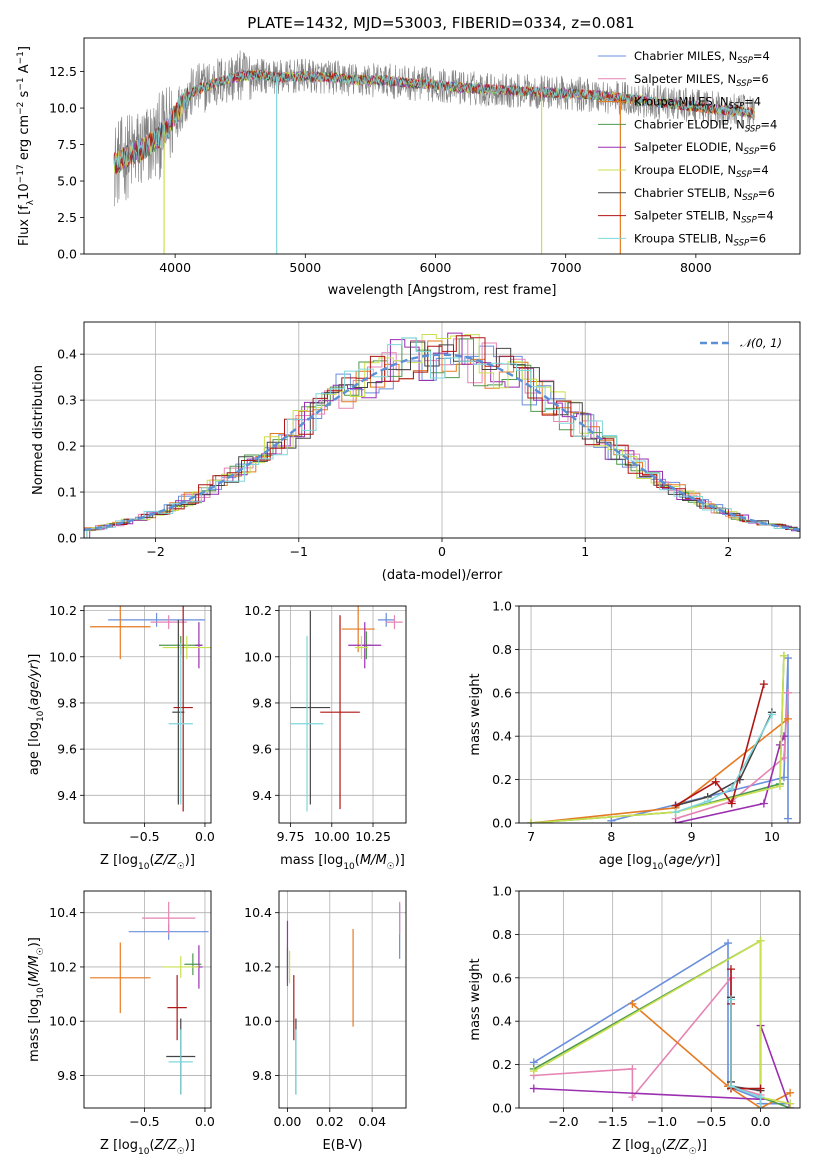  What do you see at coordinates (704, 217) in the screenshot?
I see `legend-label: Salpeter STELIB, NSSP=4` at bounding box center [704, 217].